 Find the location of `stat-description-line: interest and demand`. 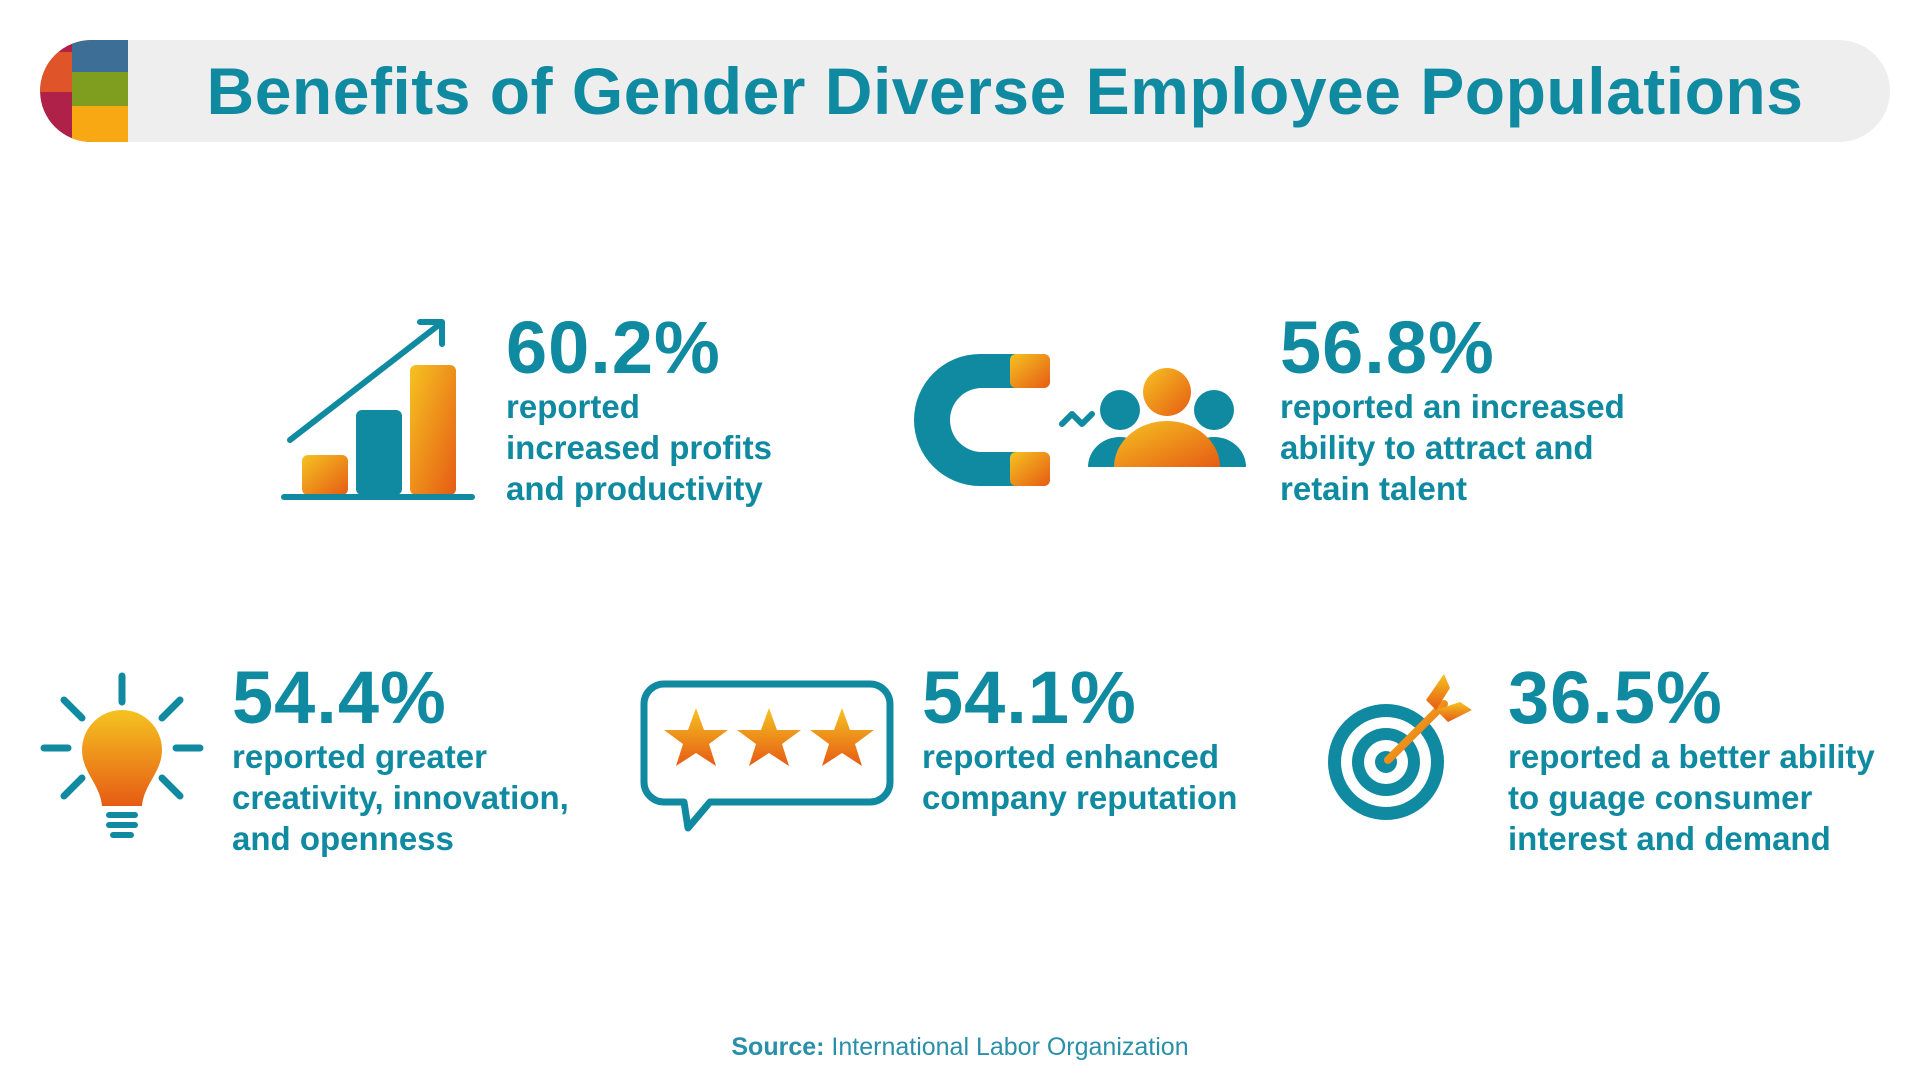

stat-description-line: interest and demand is located at coordinates (1669, 838).